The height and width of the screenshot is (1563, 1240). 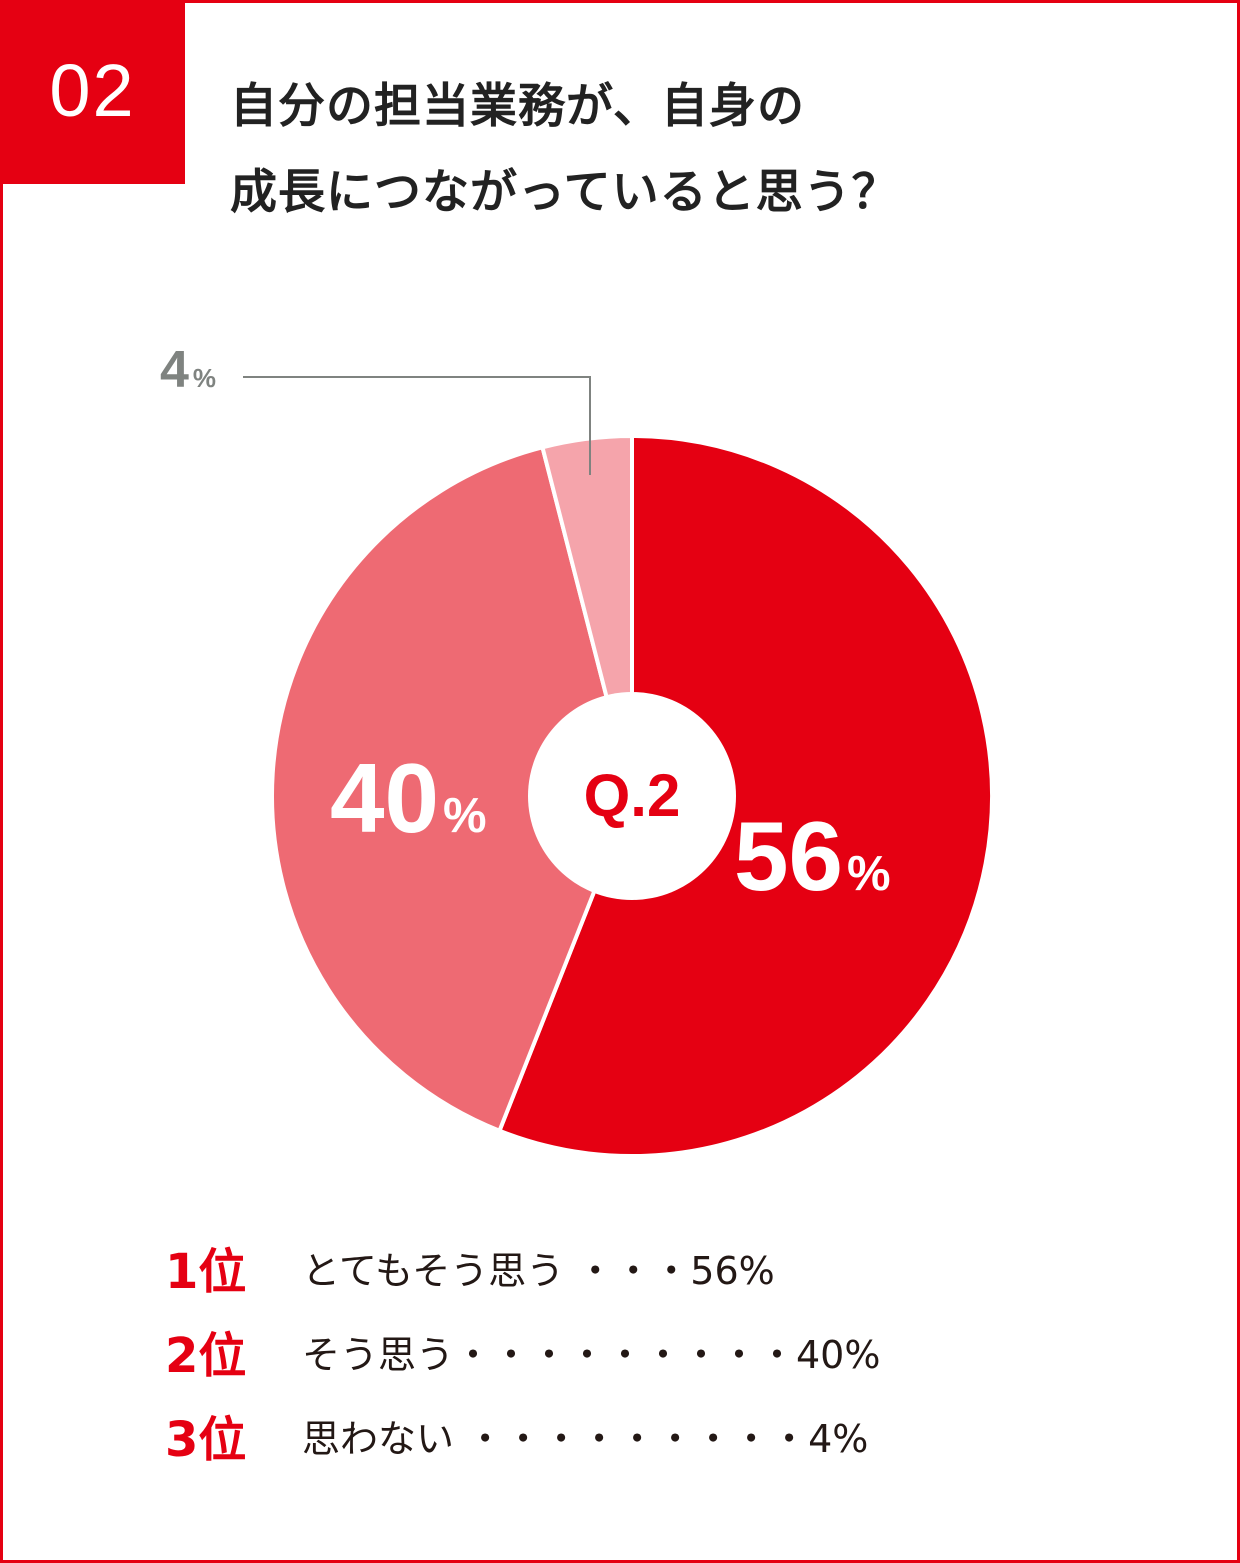 What do you see at coordinates (538, 1270) in the screenshot?
I see `rank-text: とてもそう思う ・・・56%` at bounding box center [538, 1270].